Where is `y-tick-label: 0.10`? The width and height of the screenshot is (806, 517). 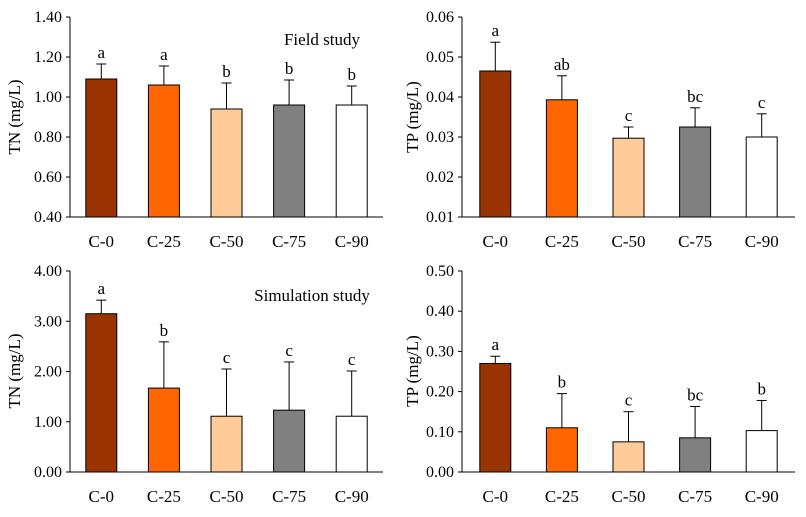 y-tick-label: 0.10 is located at coordinates (440, 432).